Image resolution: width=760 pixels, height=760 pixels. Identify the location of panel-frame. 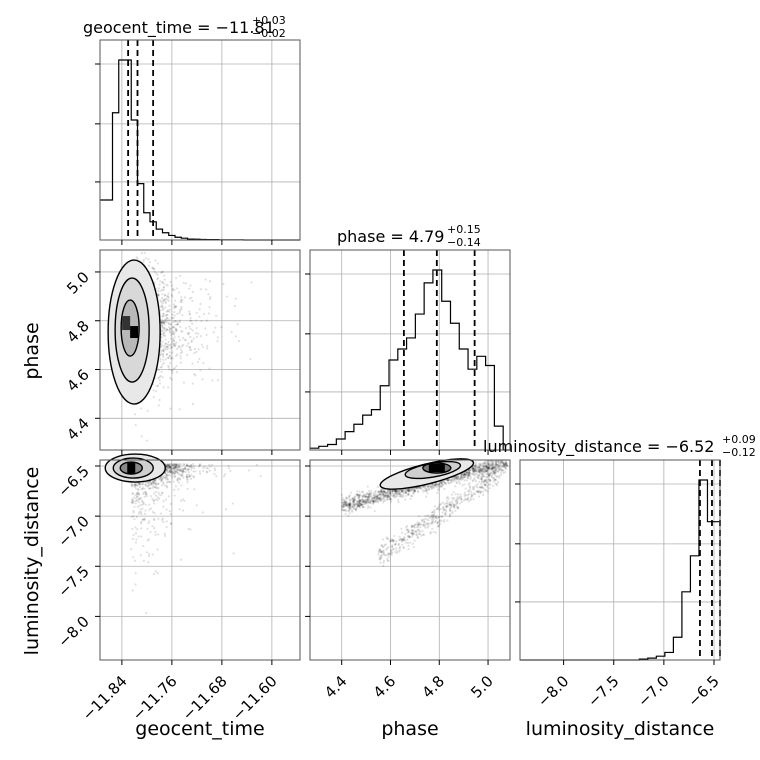
(200, 140).